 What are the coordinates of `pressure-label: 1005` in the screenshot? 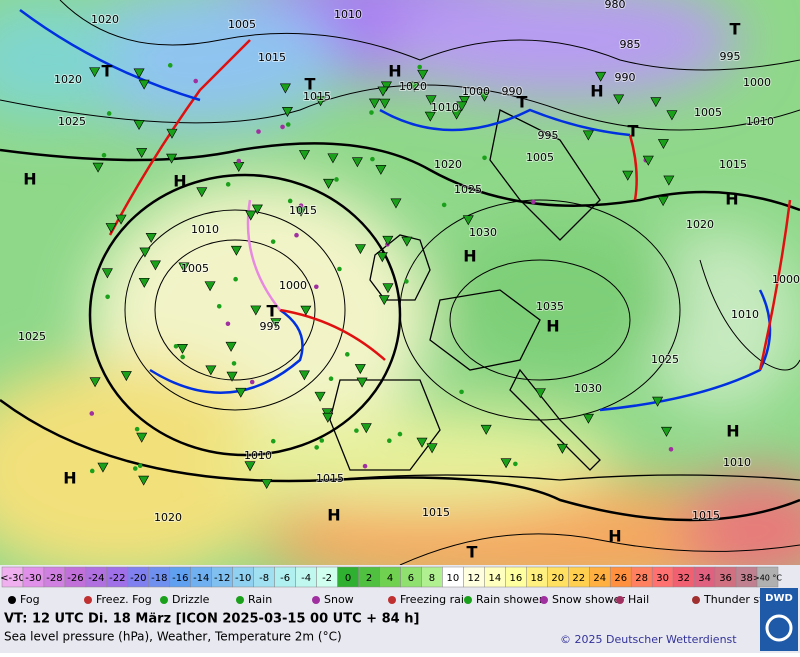 It's located at (242, 24).